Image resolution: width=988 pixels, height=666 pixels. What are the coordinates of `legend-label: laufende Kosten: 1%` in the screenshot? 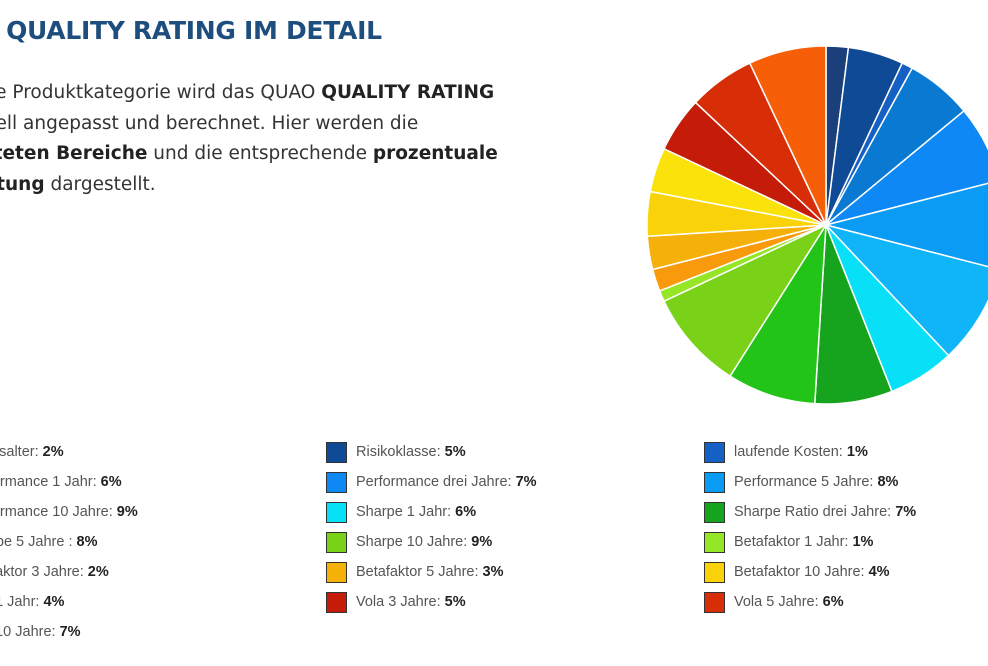 It's located at (801, 452).